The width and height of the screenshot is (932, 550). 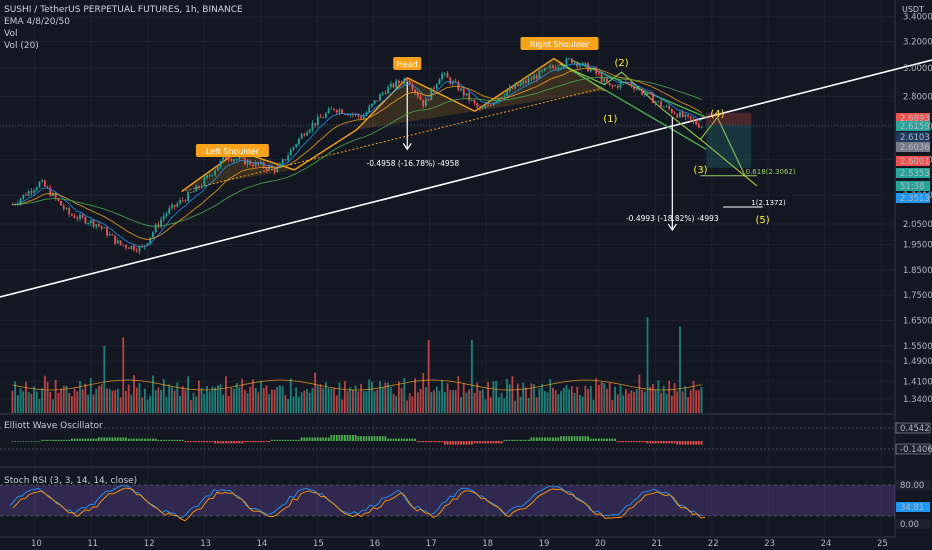 What do you see at coordinates (917, 382) in the screenshot?
I see `y-tick-label: 1.4100` at bounding box center [917, 382].